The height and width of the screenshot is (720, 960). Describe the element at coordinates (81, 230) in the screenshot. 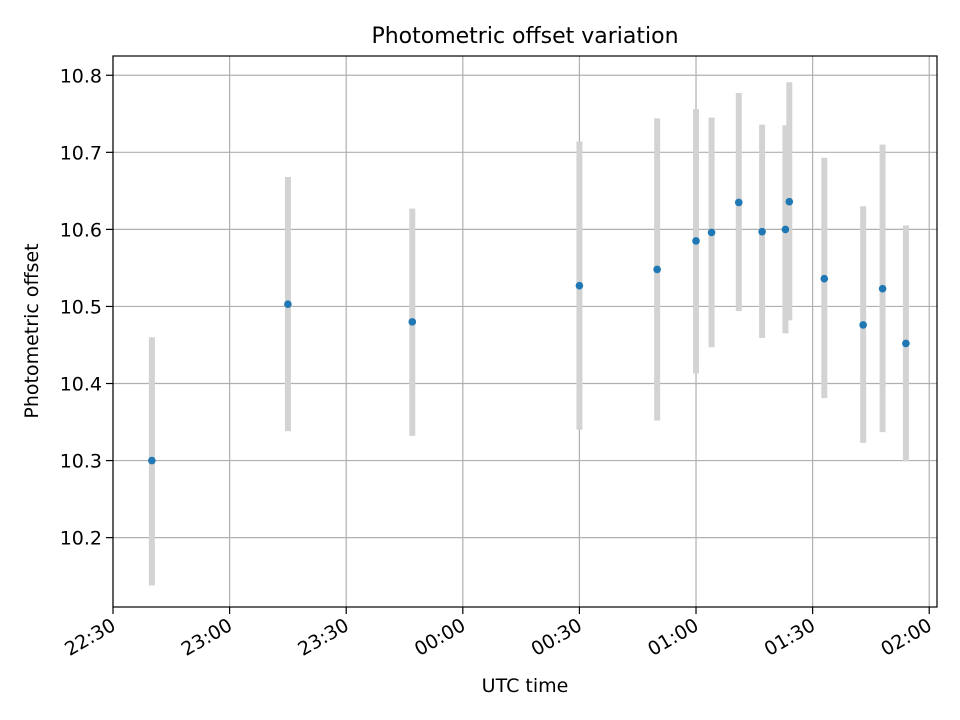

I see `y-tick-label: 10.6` at that location.